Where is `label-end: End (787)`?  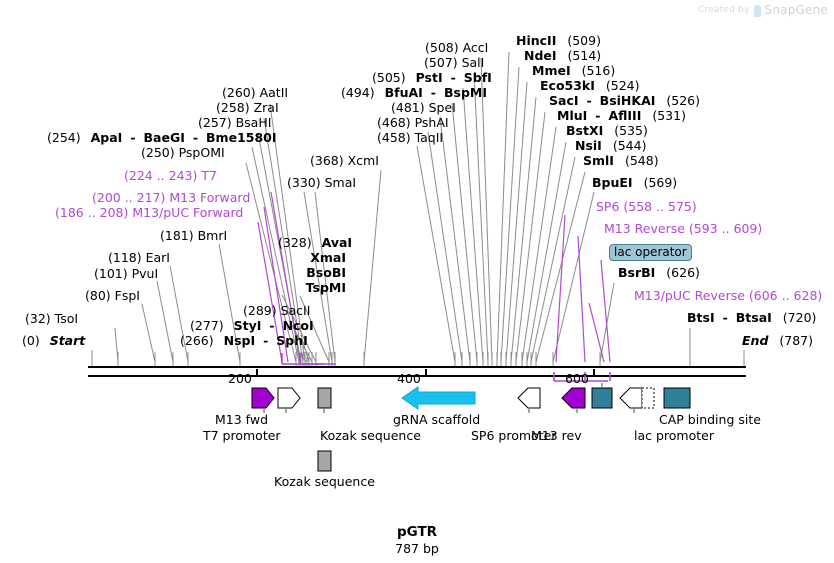
label-end: End (787) is located at coordinates (777, 340).